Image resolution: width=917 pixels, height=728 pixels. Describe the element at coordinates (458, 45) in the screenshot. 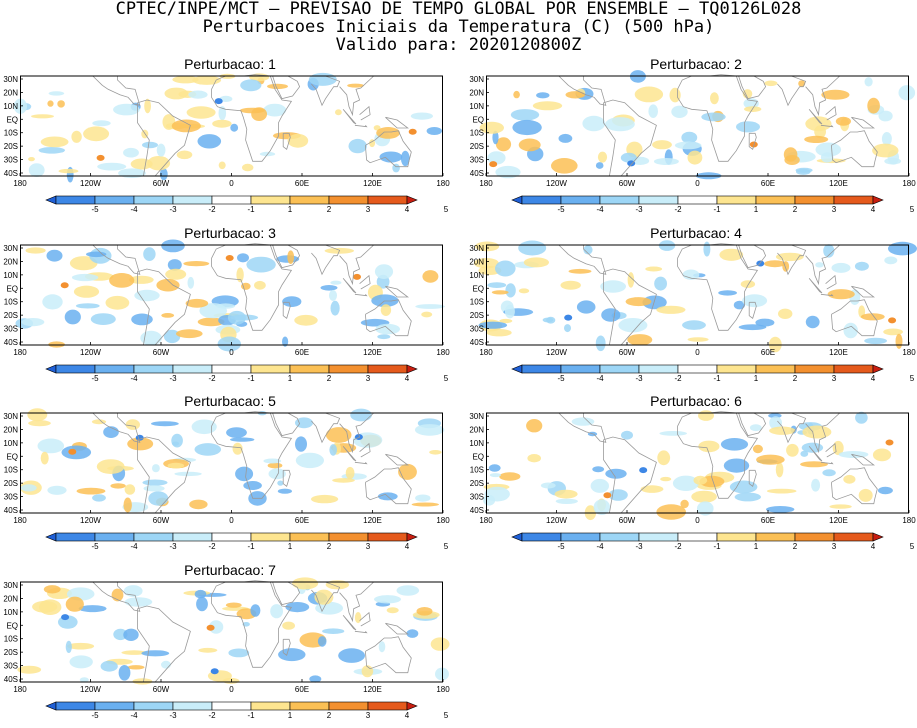

I see `valid-time: Valido para: 2020120800Z` at that location.